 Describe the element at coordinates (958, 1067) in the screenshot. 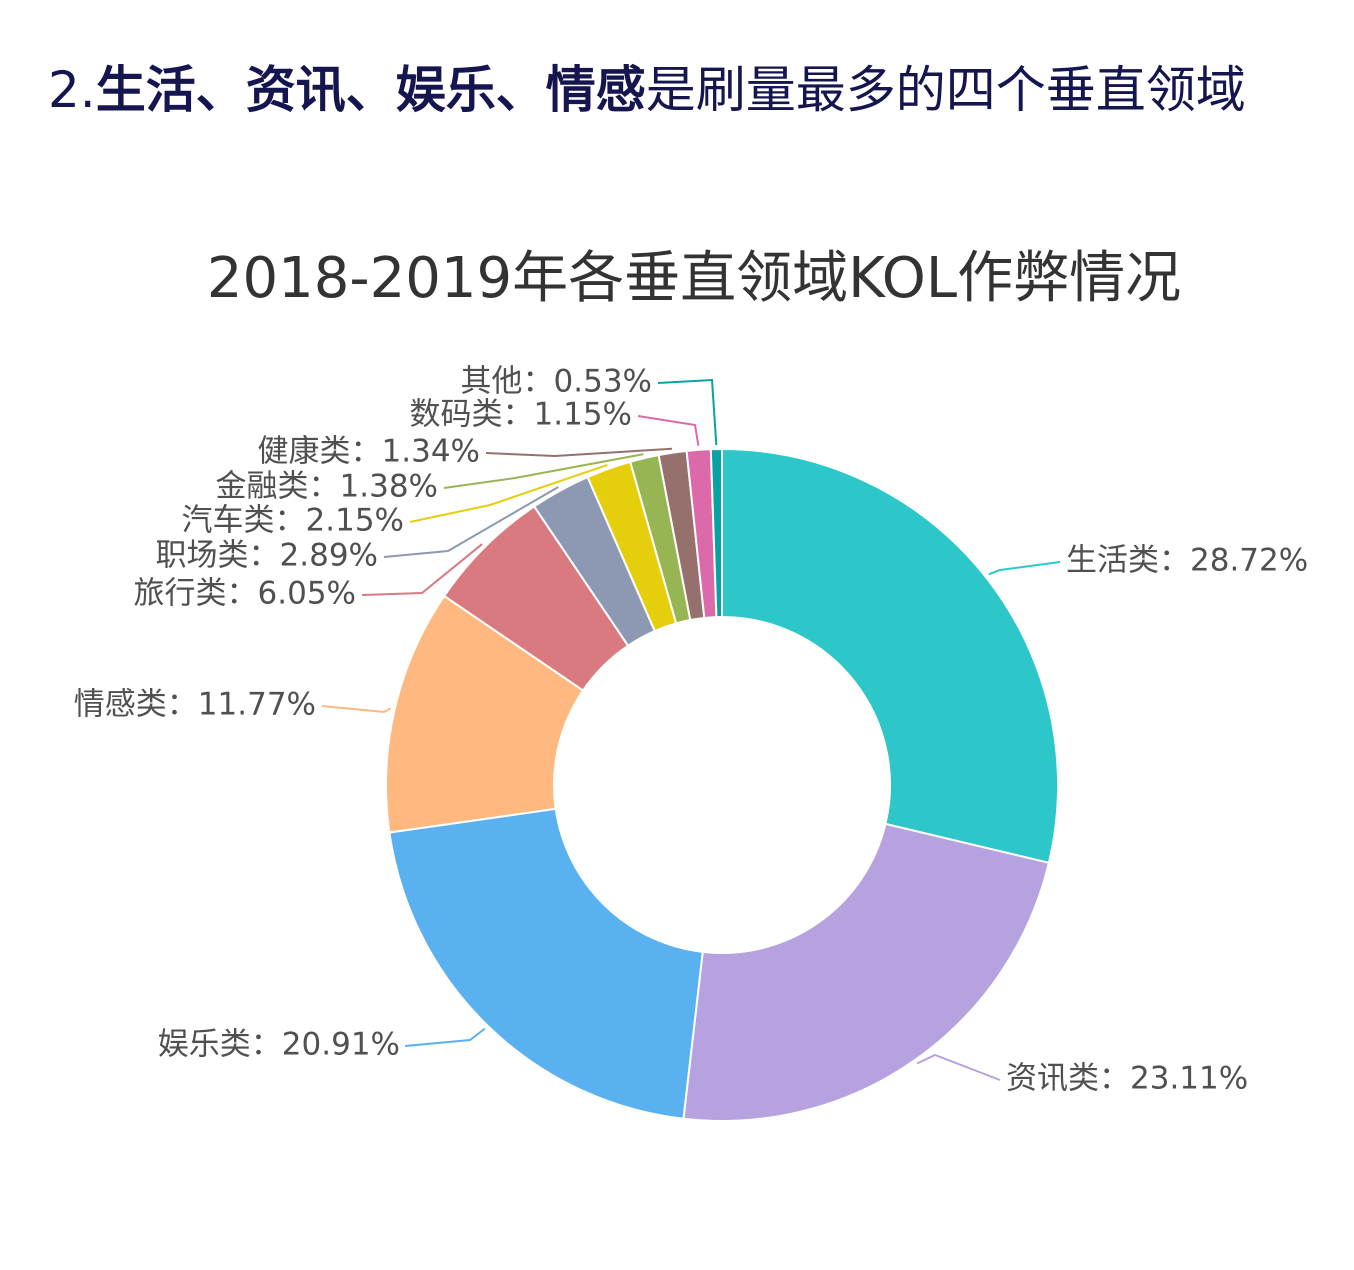

I see `slice-2-leader-line` at that location.